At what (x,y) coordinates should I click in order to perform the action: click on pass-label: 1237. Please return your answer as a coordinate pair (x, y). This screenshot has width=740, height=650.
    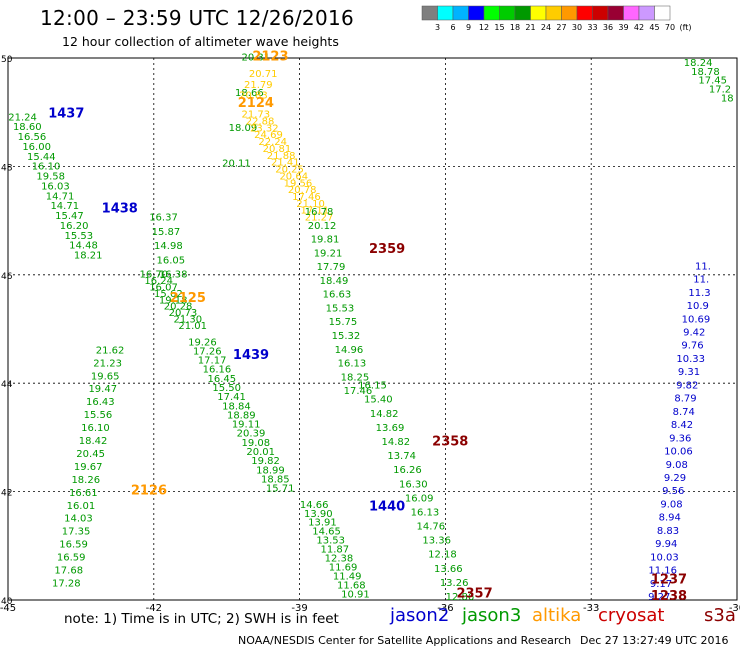
    Looking at the image, I should click on (669, 580).